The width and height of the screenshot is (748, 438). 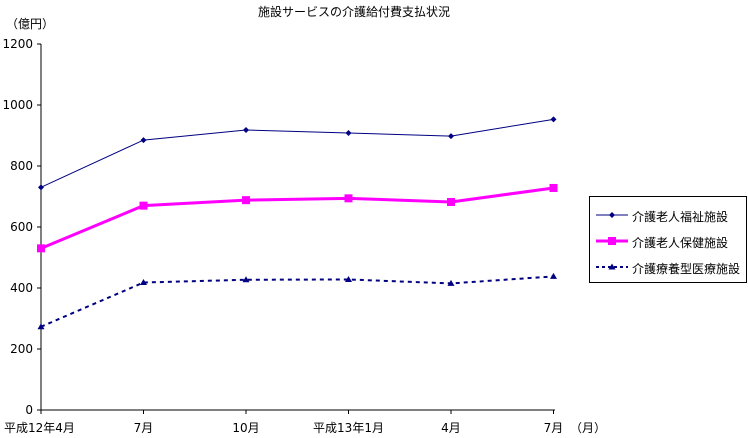 I want to click on y-tick-label: 1000, so click(x=17, y=105).